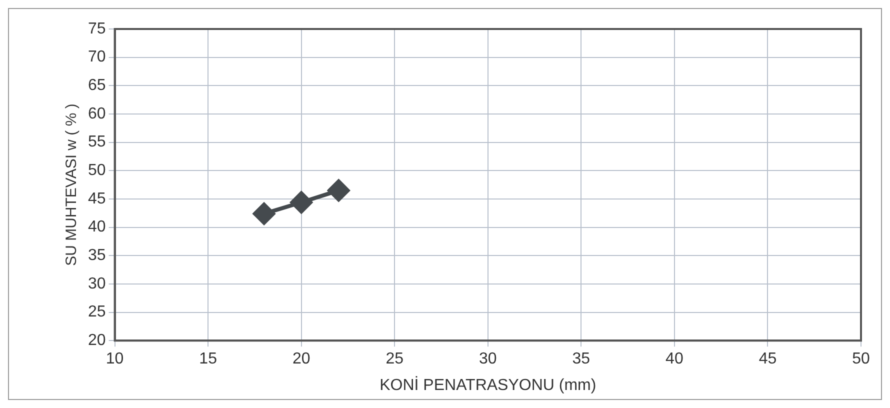 This screenshot has height=408, width=890. I want to click on y-tick-label: 40, so click(97, 227).